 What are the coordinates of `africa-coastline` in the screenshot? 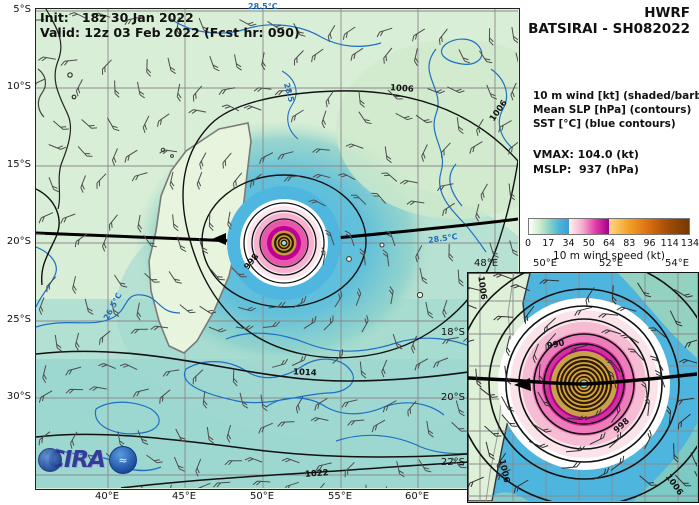 It's located at (57, 109).